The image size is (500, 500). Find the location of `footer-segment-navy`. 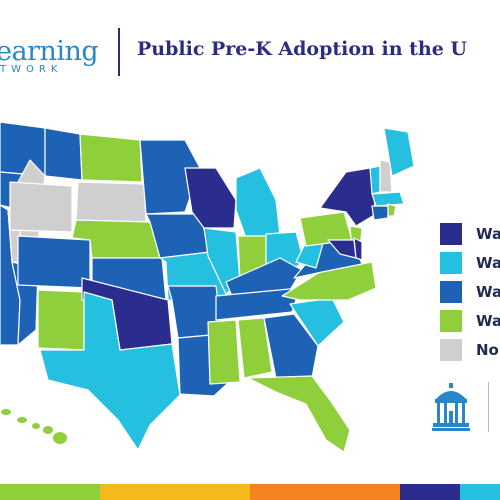

footer-segment-navy is located at coordinates (430, 492).